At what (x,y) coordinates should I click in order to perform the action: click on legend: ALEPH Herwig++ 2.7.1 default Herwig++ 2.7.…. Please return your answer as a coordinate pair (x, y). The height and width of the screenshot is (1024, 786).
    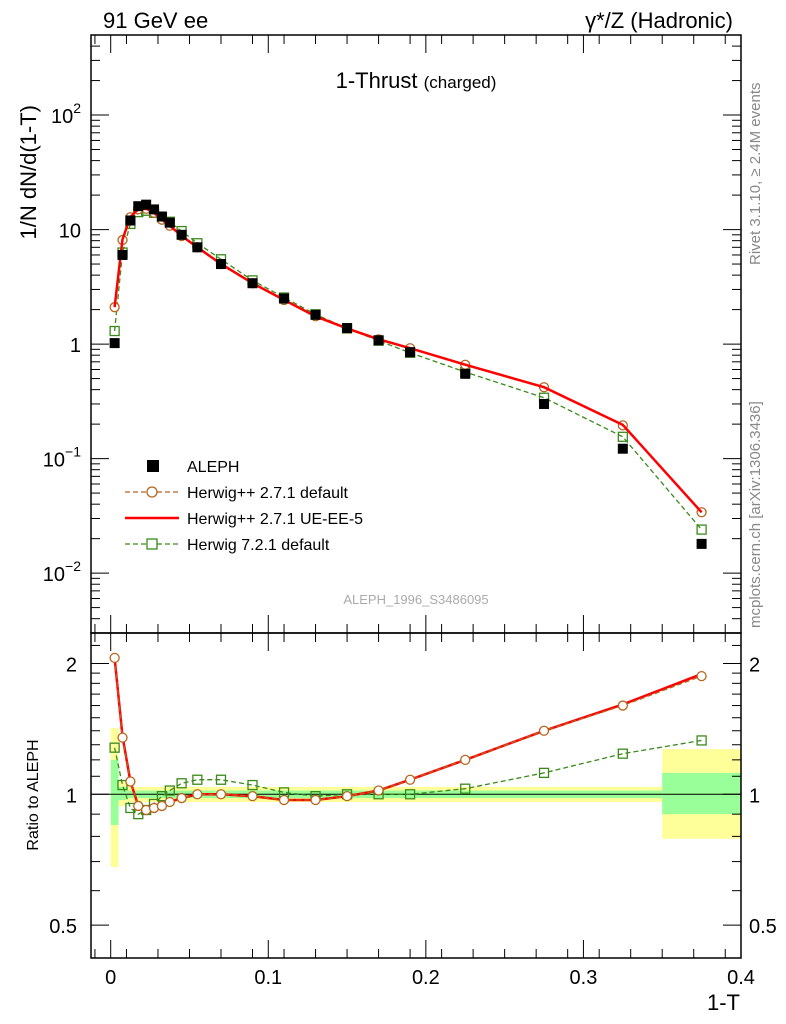
    Looking at the image, I should click on (244, 506).